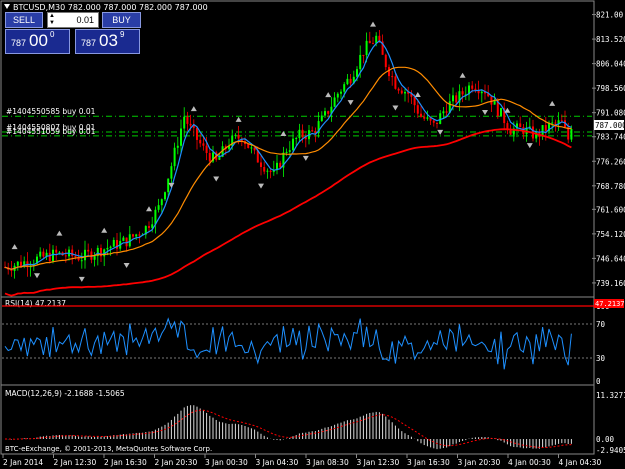 Image resolution: width=625 pixels, height=469 pixels. What do you see at coordinates (609, 125) in the screenshot?
I see `current-price-badge` at bounding box center [609, 125].